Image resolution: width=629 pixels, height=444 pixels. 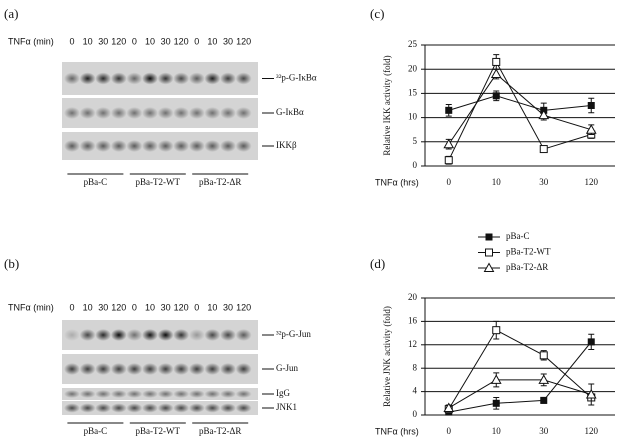 I want to click on group-label: pBa-T2-WT, so click(x=158, y=431).